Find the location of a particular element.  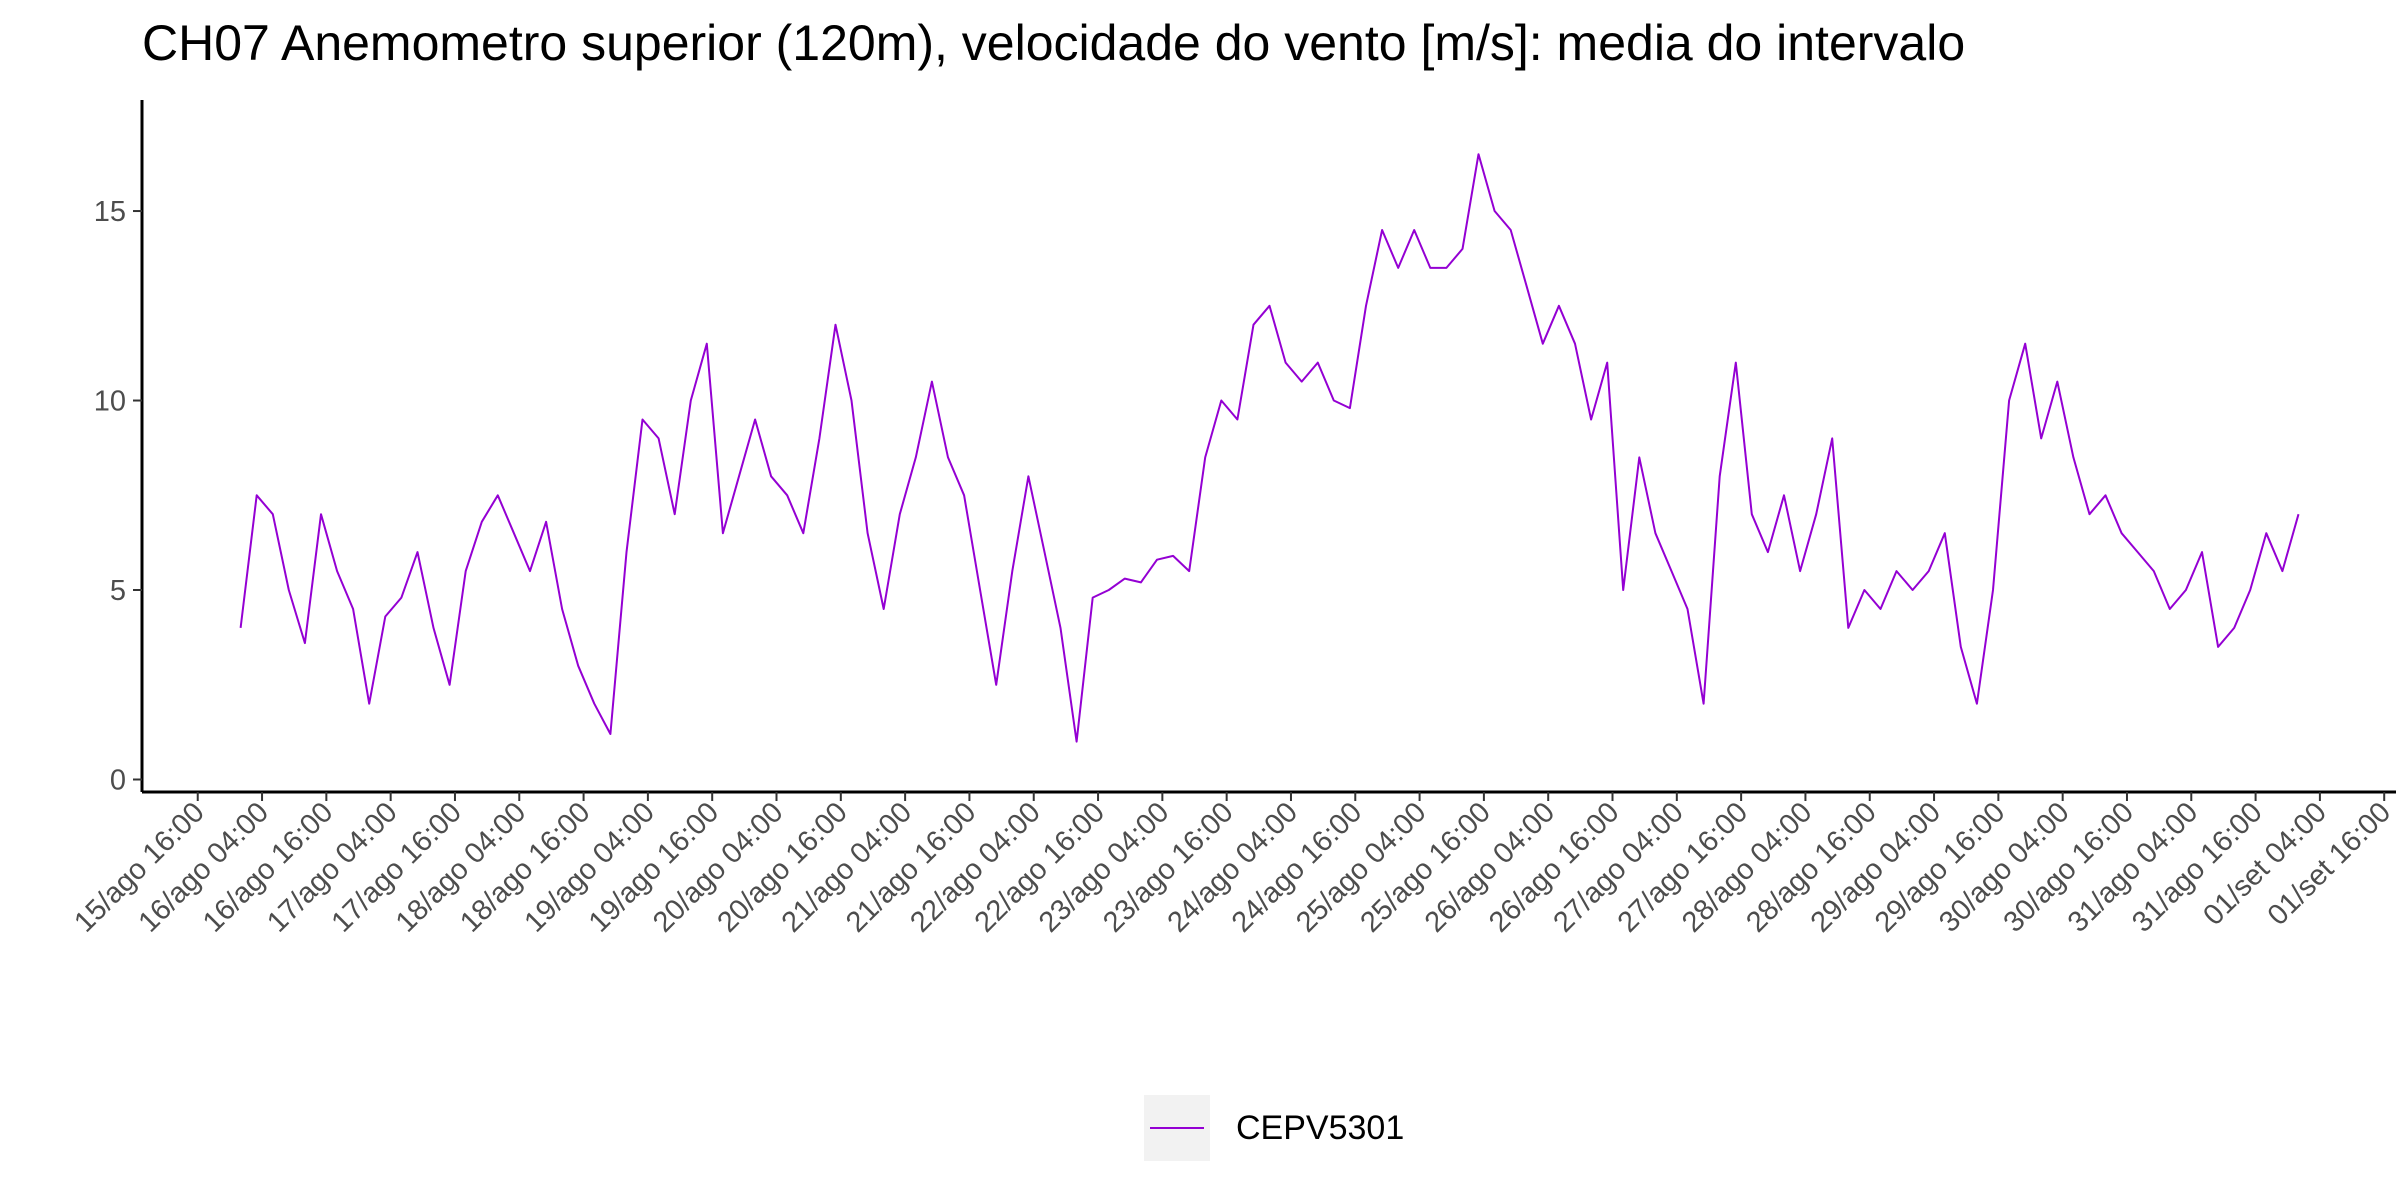

y-tick-label: 0 is located at coordinates (118, 780).